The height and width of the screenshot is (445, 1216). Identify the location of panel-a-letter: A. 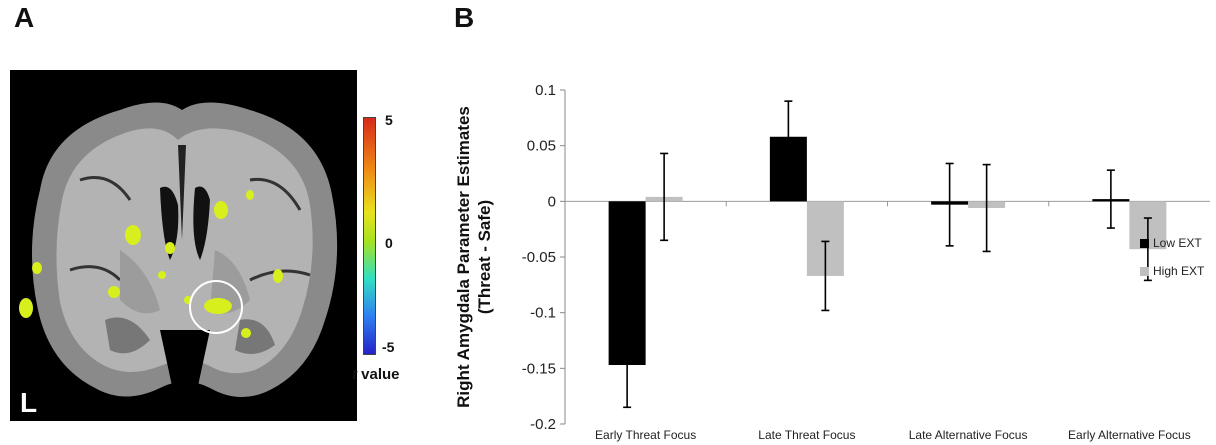
(24, 17).